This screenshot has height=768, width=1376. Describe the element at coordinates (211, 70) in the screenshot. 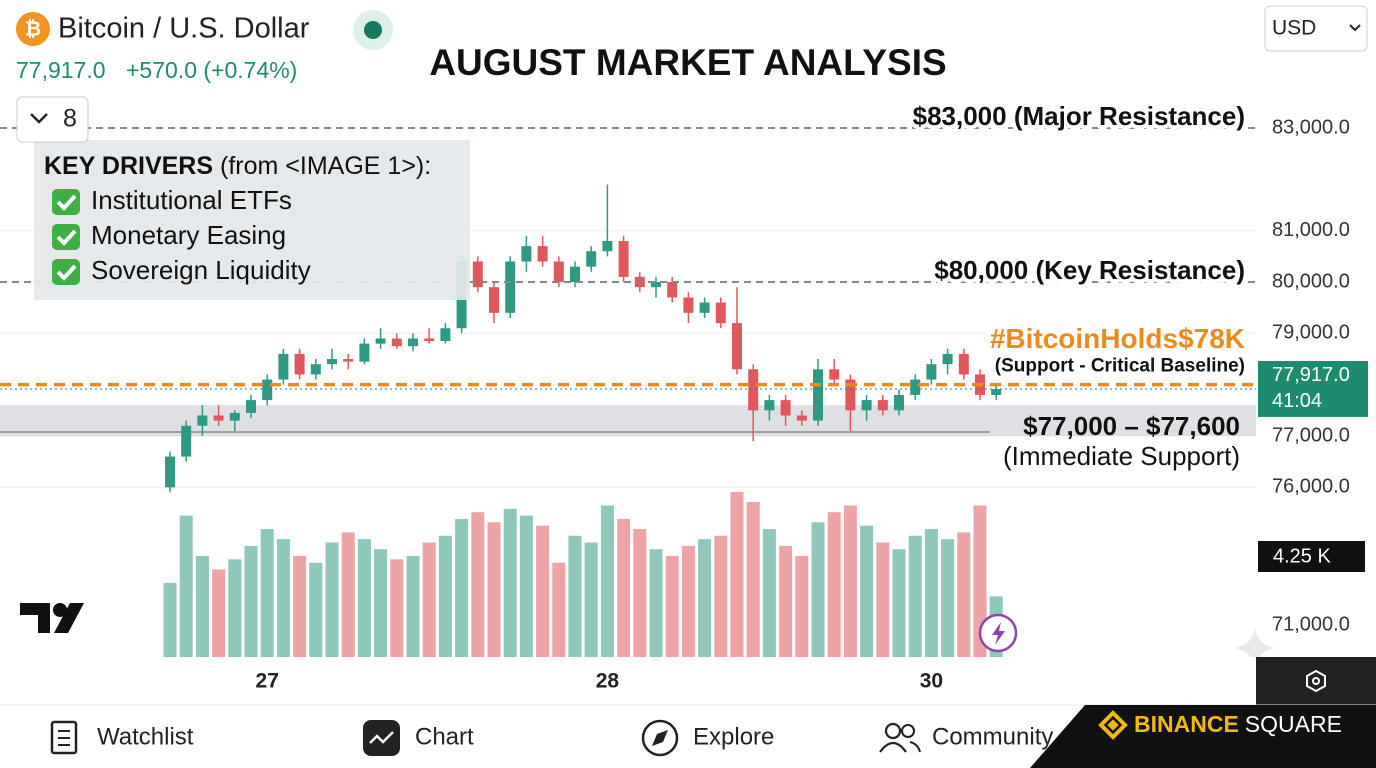

I see `price-change: +570.0 (+0.74%)` at that location.